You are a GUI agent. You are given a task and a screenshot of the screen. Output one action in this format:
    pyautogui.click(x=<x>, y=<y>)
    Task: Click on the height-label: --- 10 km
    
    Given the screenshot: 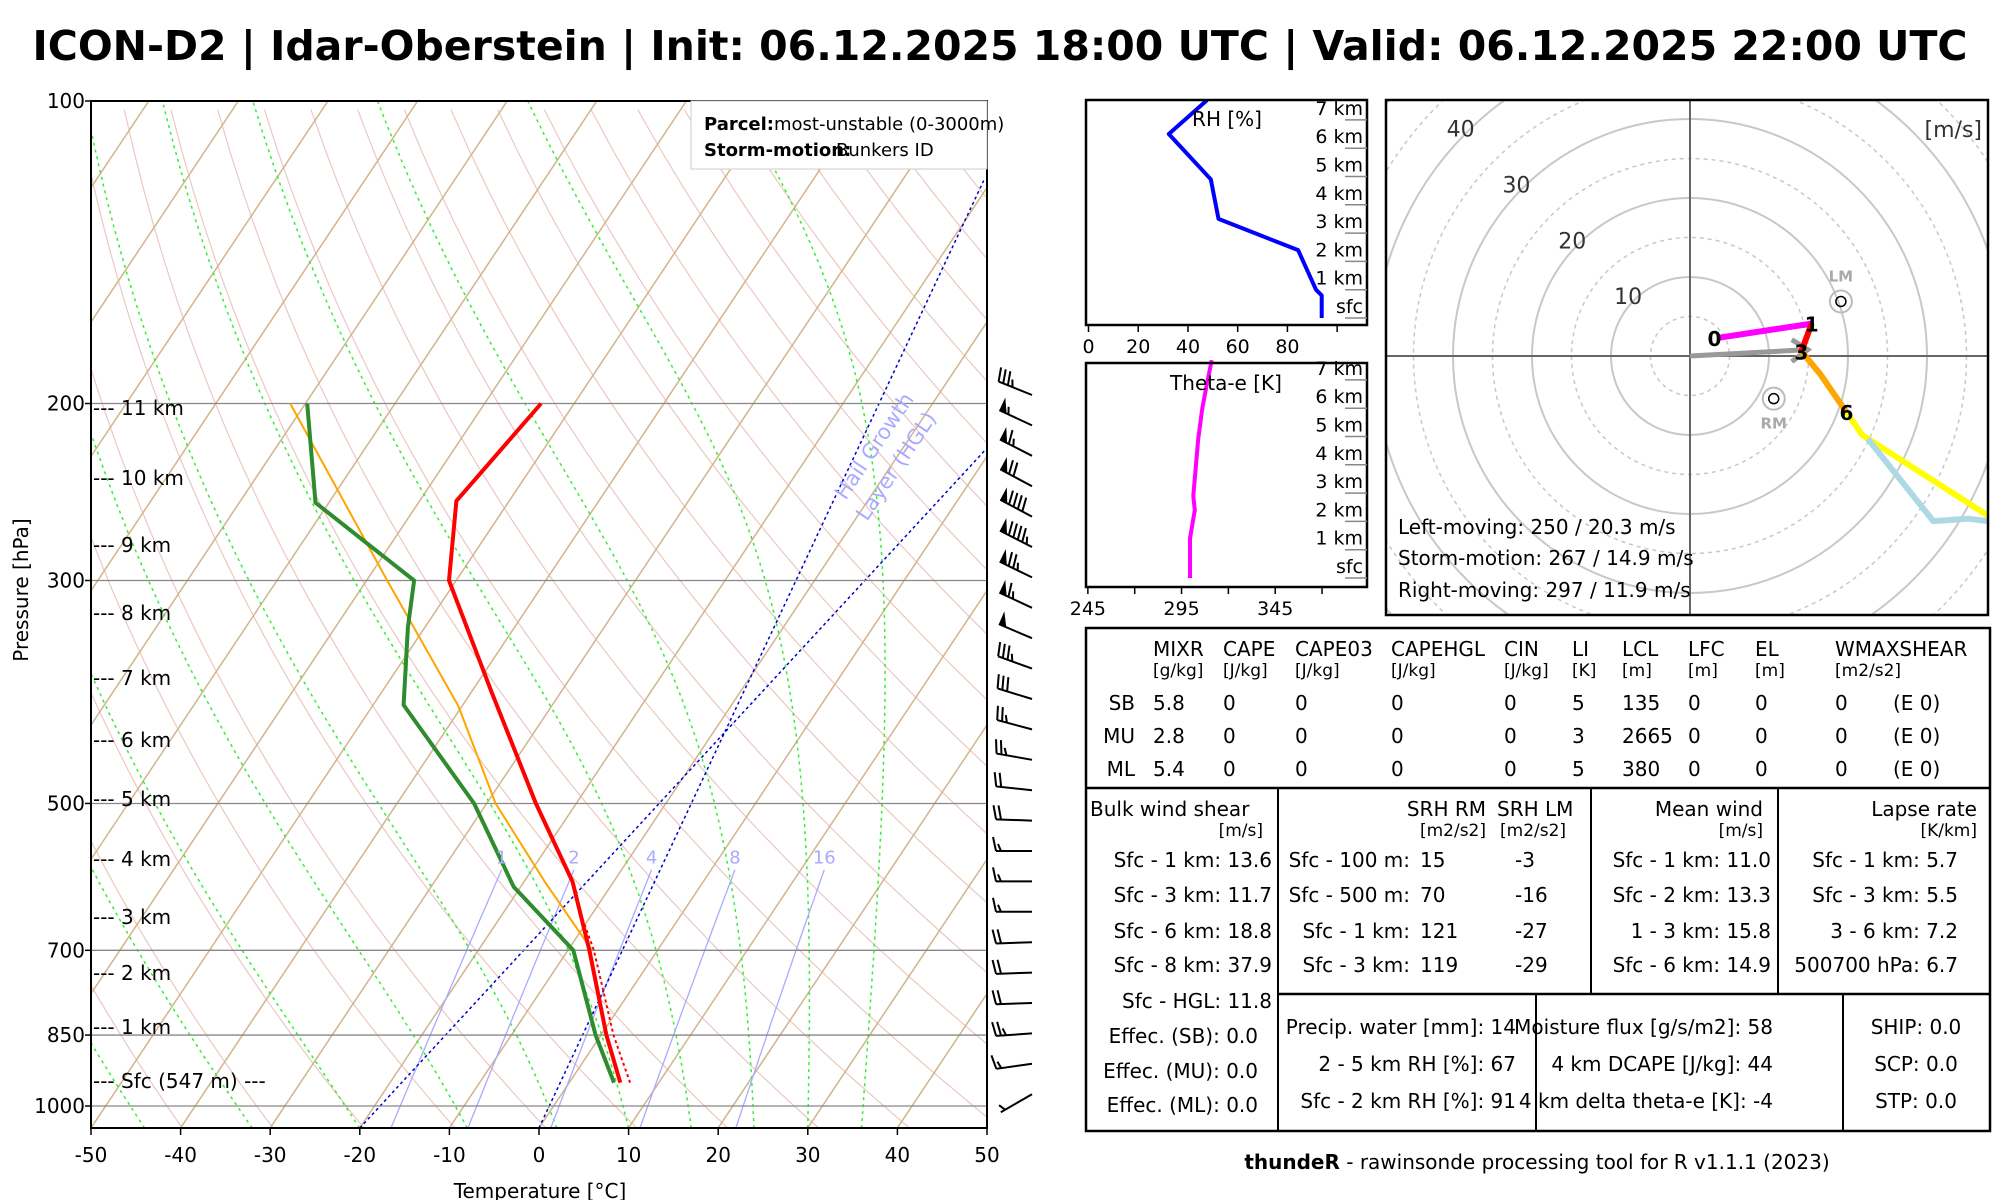 What is the action you would take?
    pyautogui.click(x=138, y=478)
    